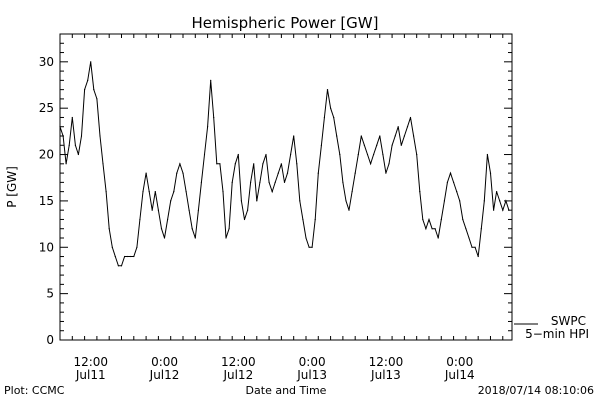 Image resolution: width=600 pixels, height=400 pixels. Describe the element at coordinates (50, 340) in the screenshot. I see `y-tick-label: 0` at that location.